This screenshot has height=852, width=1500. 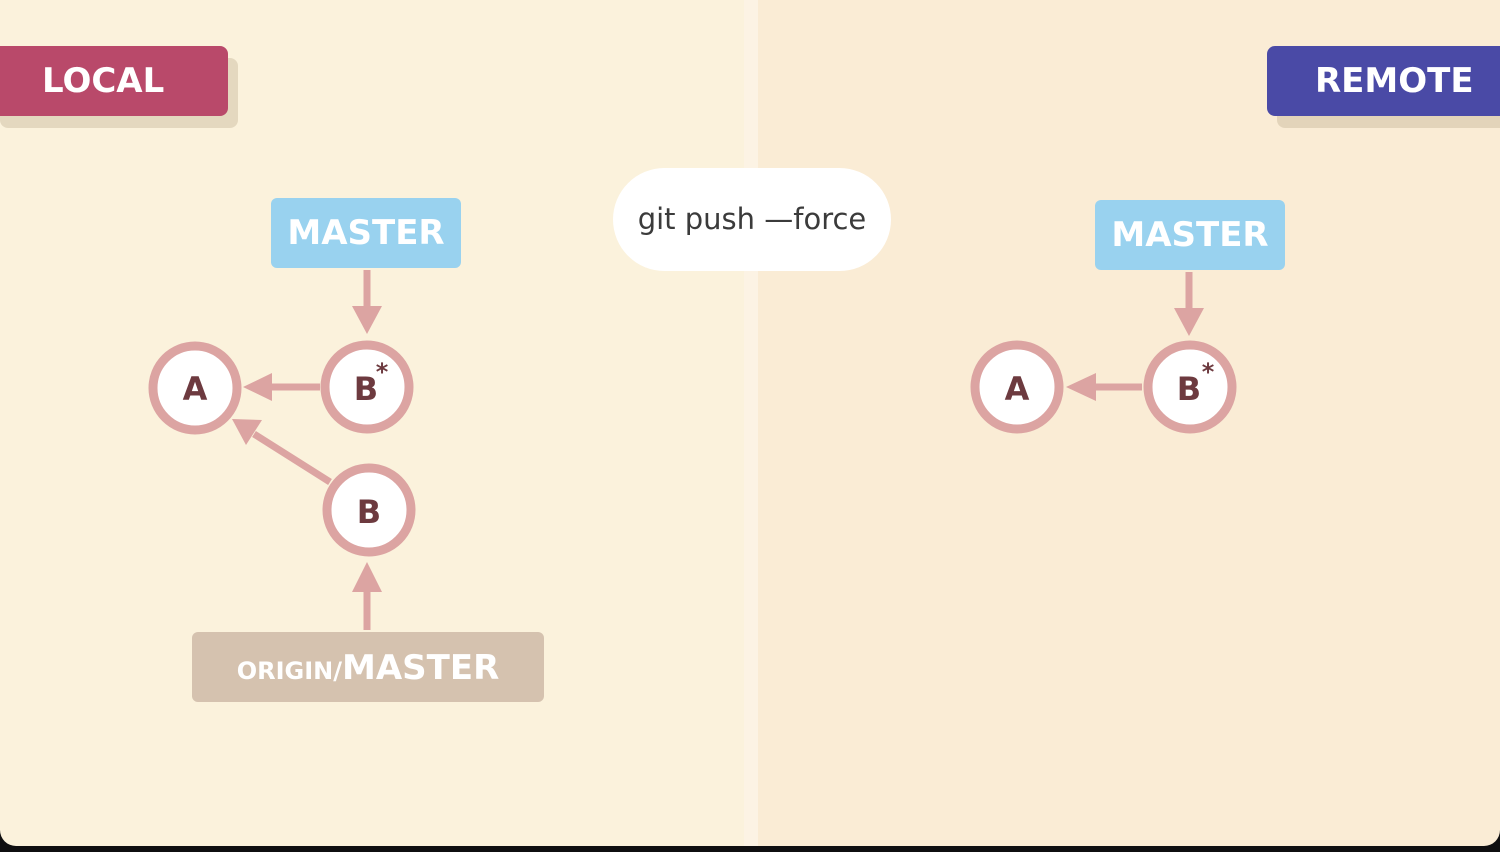 I want to click on origin-master-label: ORIGIN/MASTER, so click(x=368, y=667).